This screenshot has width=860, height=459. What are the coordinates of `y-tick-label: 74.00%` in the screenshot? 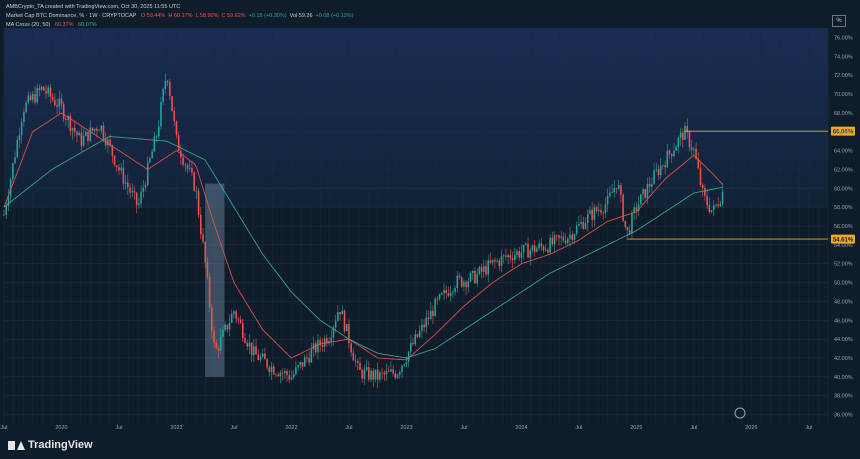 It's located at (843, 57).